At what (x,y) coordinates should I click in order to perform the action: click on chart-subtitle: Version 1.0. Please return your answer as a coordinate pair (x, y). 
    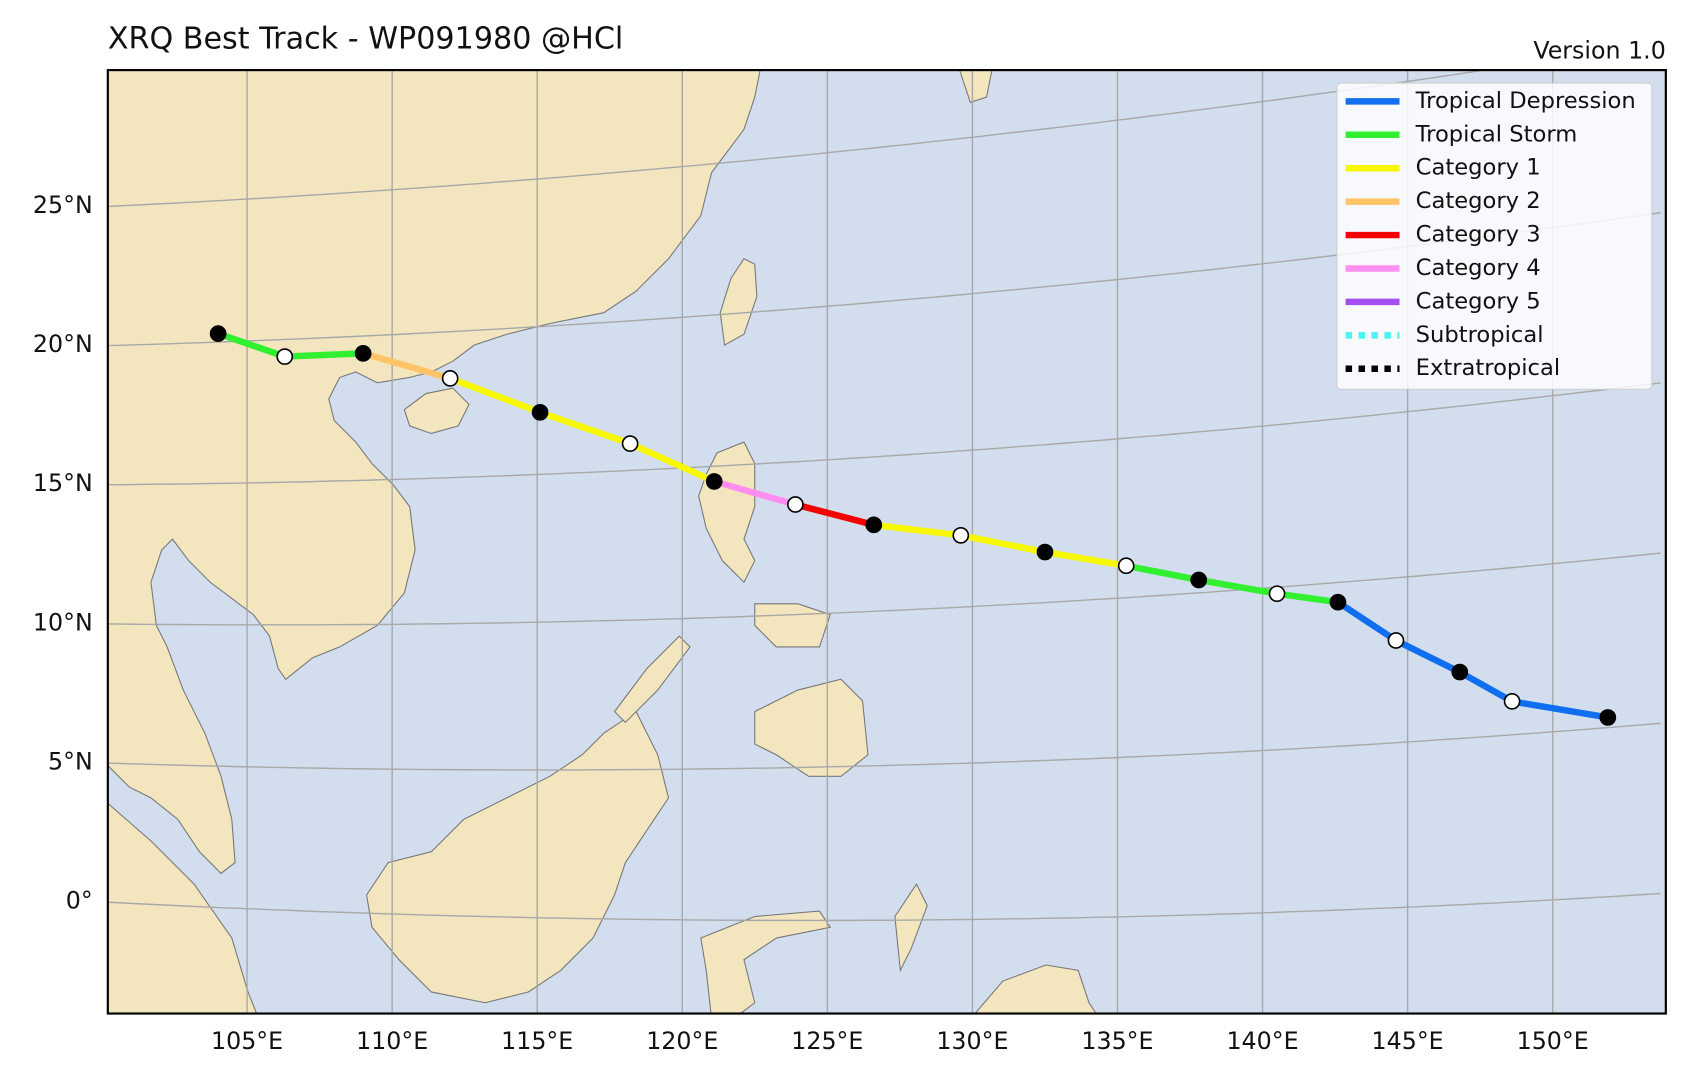
    Looking at the image, I should click on (1599, 50).